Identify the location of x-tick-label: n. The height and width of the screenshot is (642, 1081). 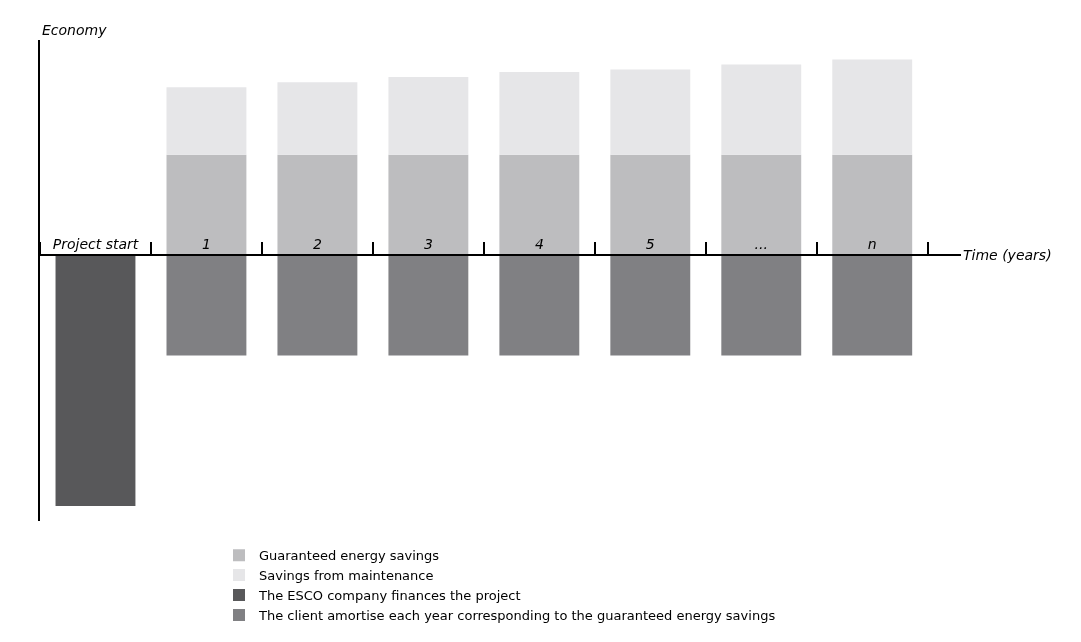
(872, 243).